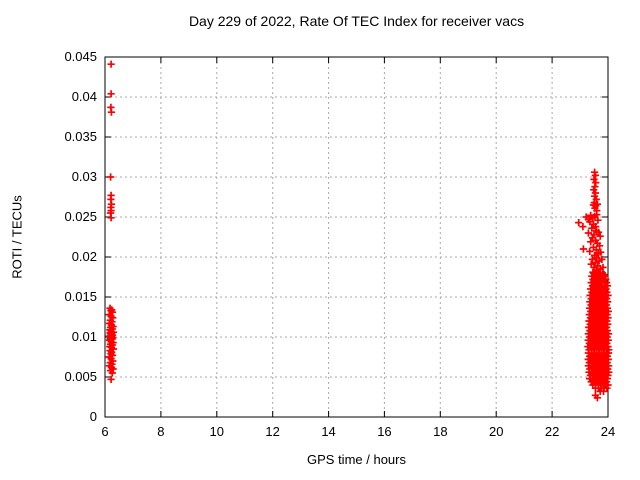  I want to click on y-tick-label: 0.015, so click(80, 296).